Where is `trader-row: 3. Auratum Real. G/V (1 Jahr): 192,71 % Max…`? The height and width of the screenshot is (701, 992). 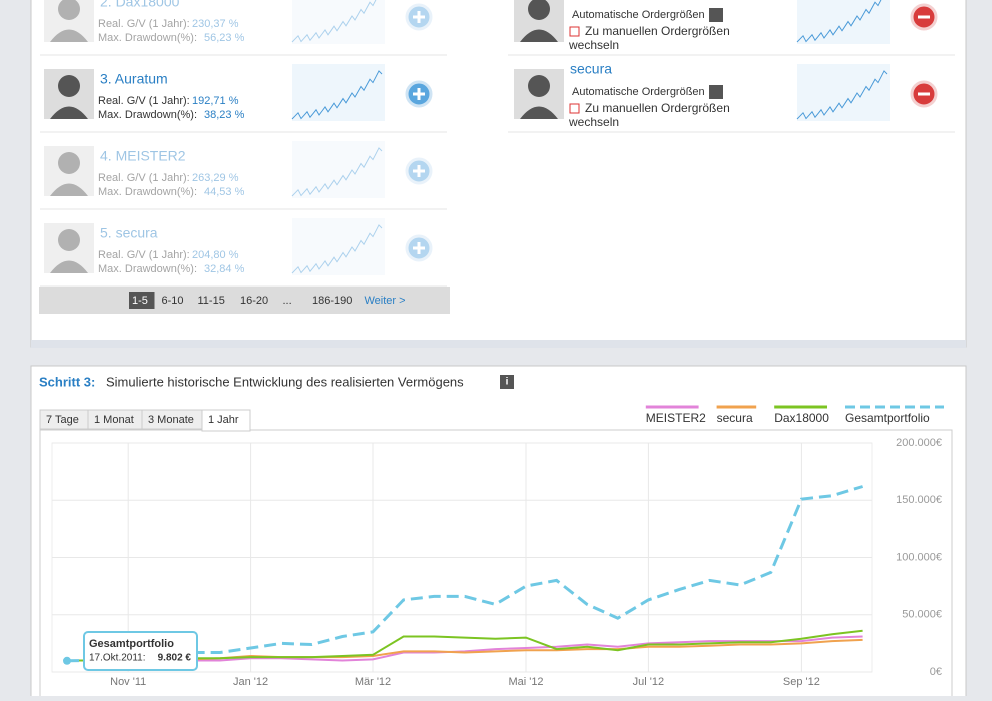
trader-row: 3. Auratum Real. G/V (1 Jahr): 192,71 % Max… is located at coordinates (238, 92).